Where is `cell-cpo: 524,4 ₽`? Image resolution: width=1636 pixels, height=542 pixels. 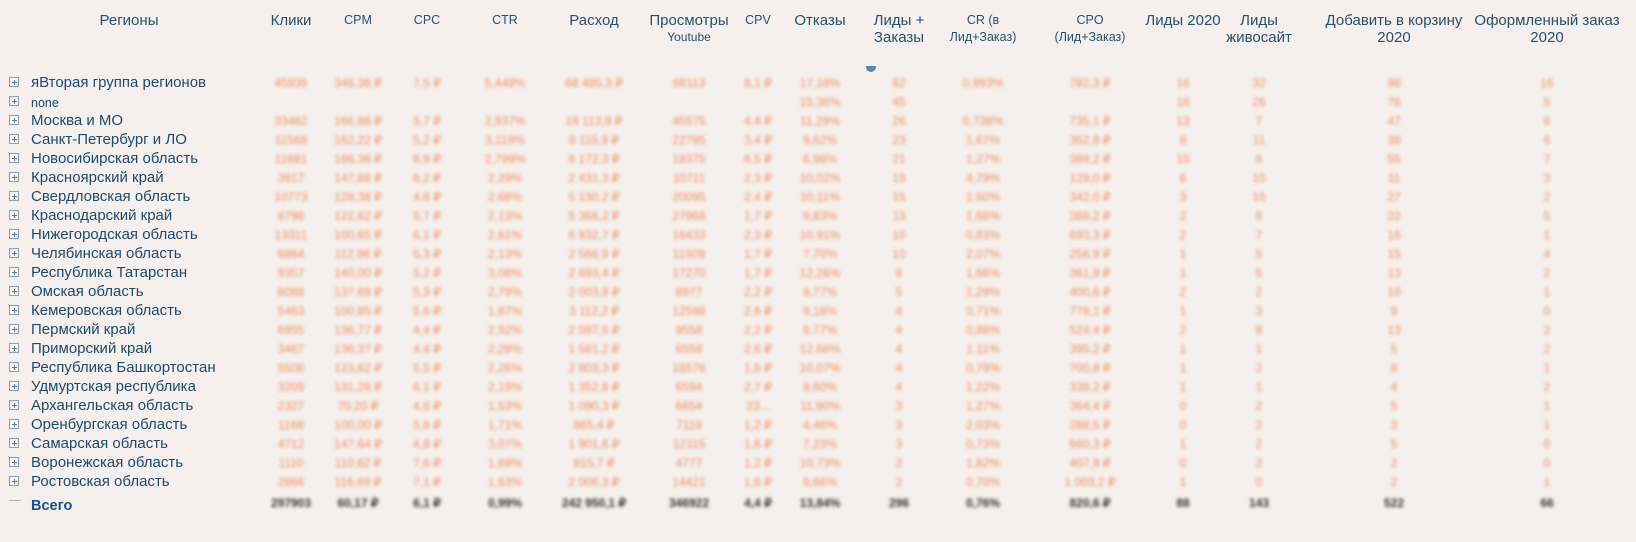 cell-cpo: 524,4 ₽ is located at coordinates (1090, 330).